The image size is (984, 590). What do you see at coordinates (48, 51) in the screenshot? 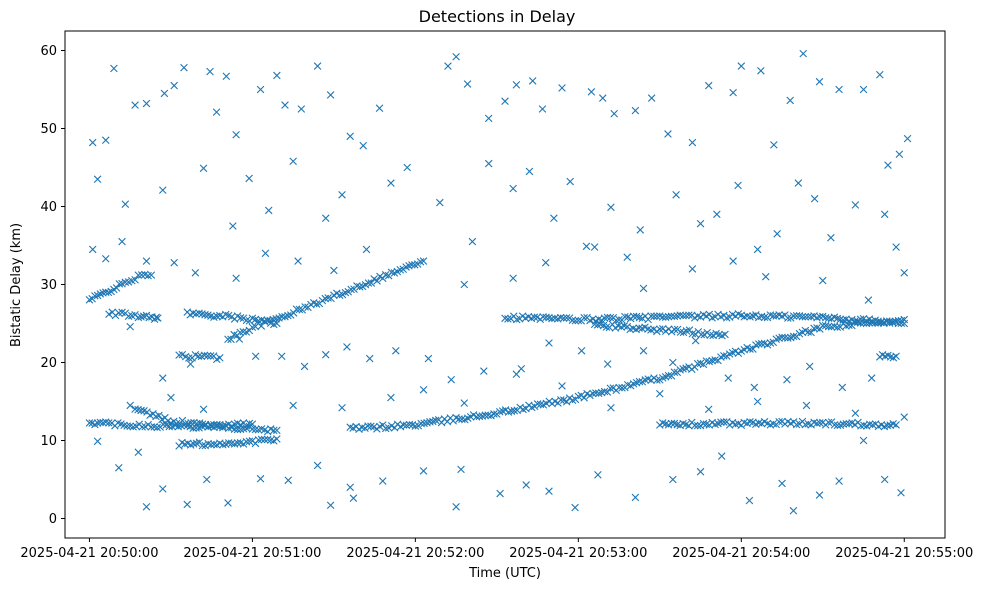
I see `y-tick-label: 60` at bounding box center [48, 51].